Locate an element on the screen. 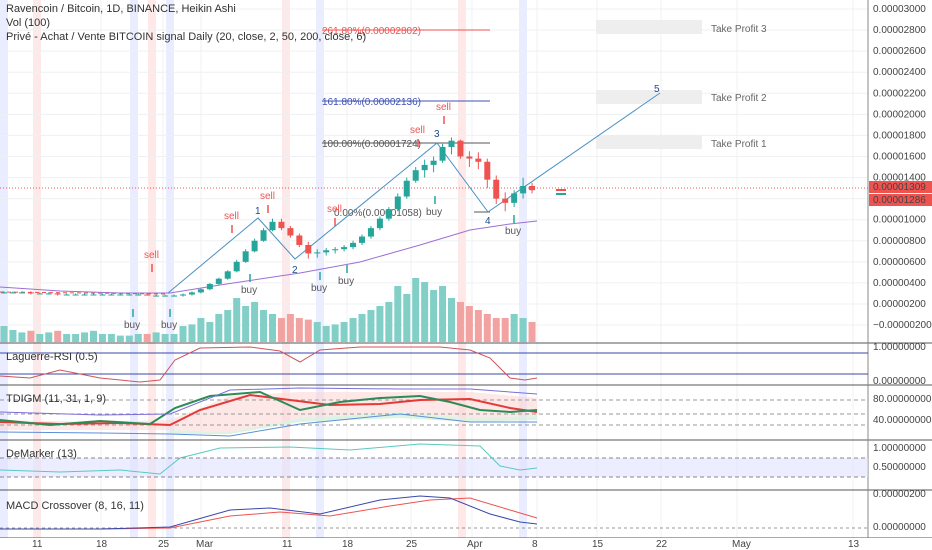 Image resolution: width=932 pixels, height=550 pixels. price-tick-label: 0.00000400 is located at coordinates (899, 283).